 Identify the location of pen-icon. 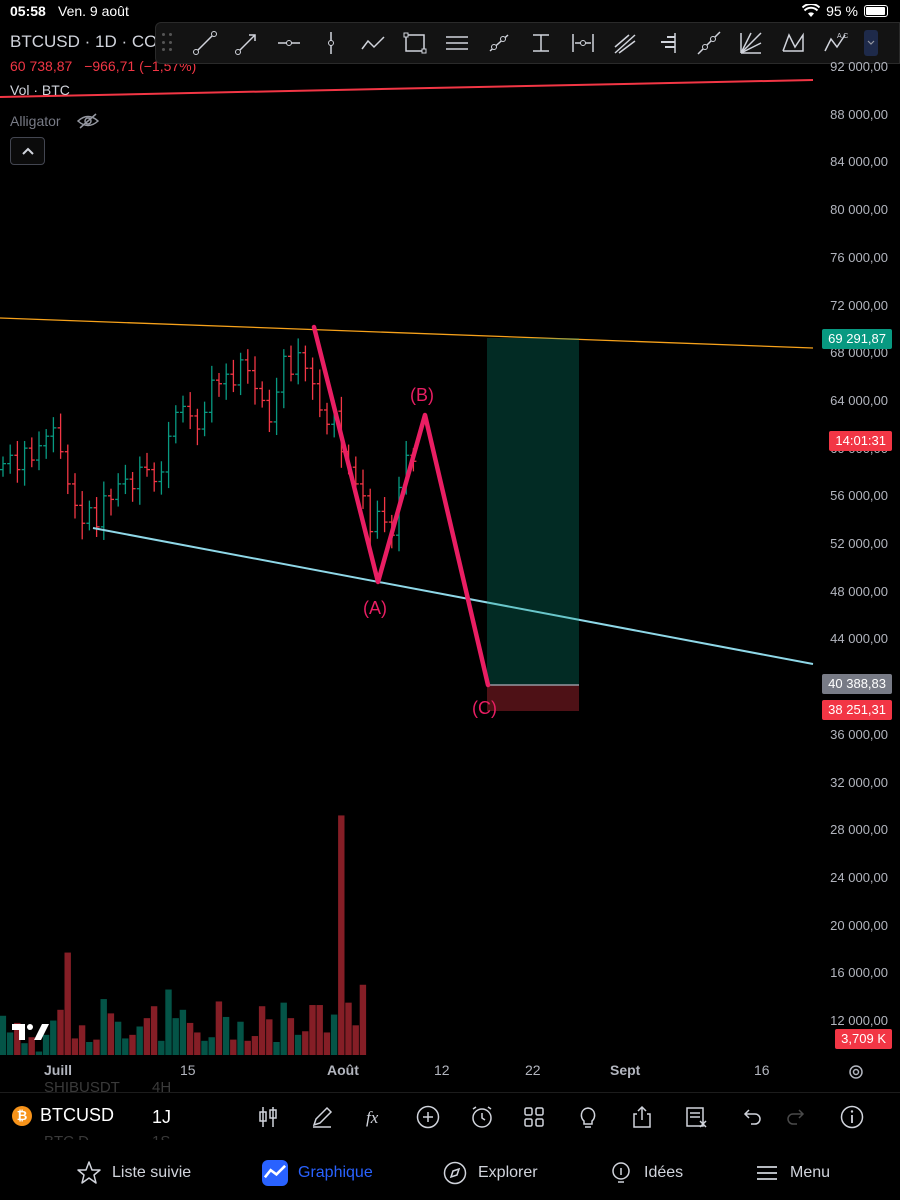
(322, 1117).